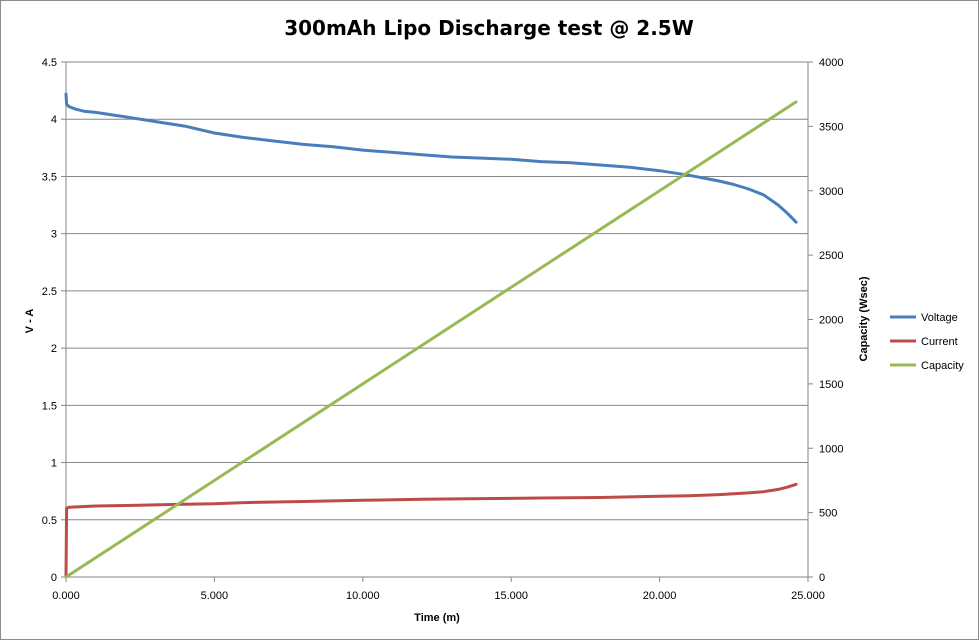 The width and height of the screenshot is (979, 640). I want to click on y-tick-label: 2, so click(54, 349).